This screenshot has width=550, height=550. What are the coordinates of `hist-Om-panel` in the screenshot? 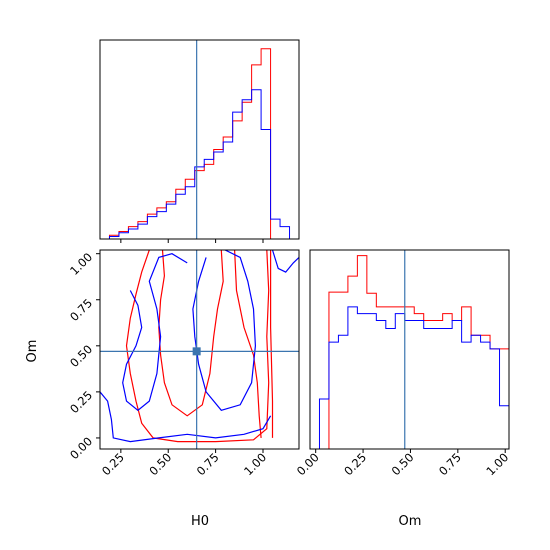 It's located at (409, 349).